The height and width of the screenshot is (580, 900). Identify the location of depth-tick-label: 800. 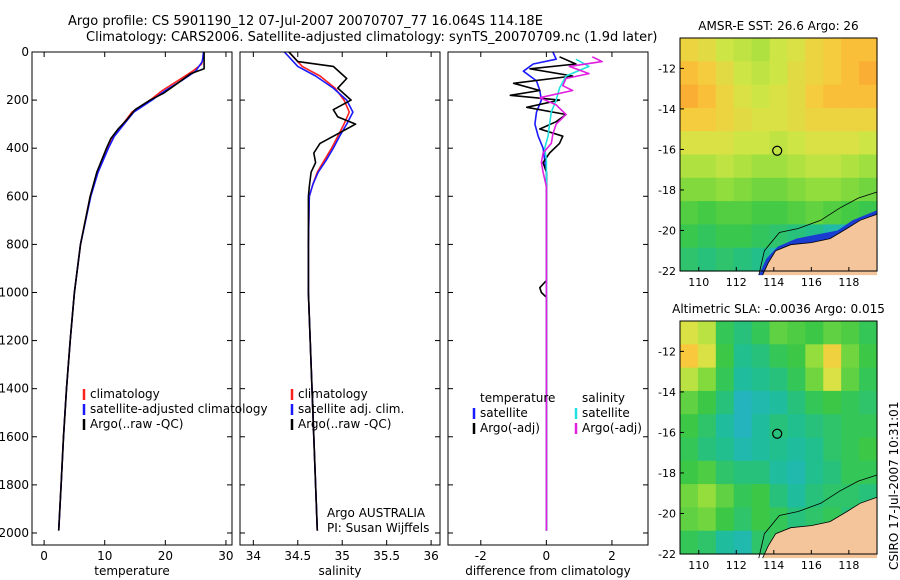
(17, 244).